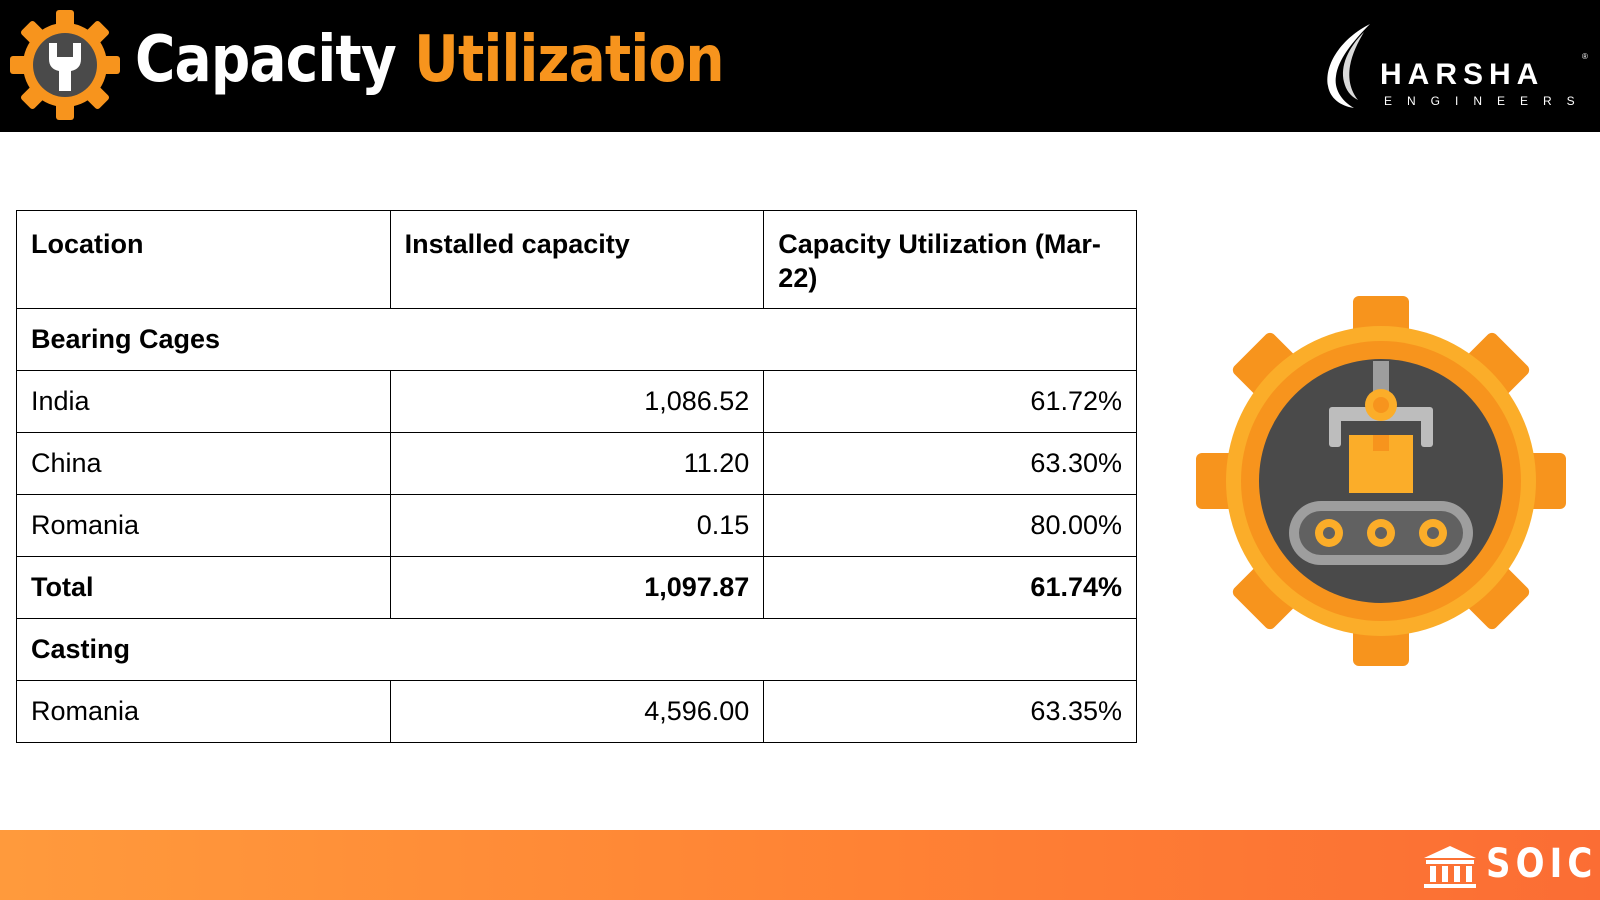 The height and width of the screenshot is (900, 1600). I want to click on location-cell: India, so click(203, 401).